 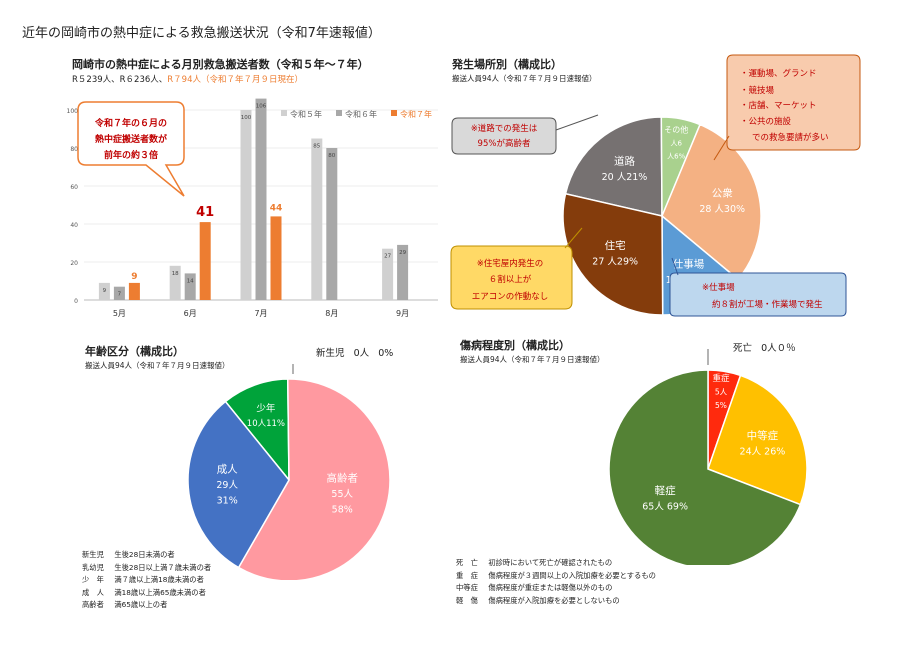 I want to click on bar-data-label: 9, so click(x=134, y=277).